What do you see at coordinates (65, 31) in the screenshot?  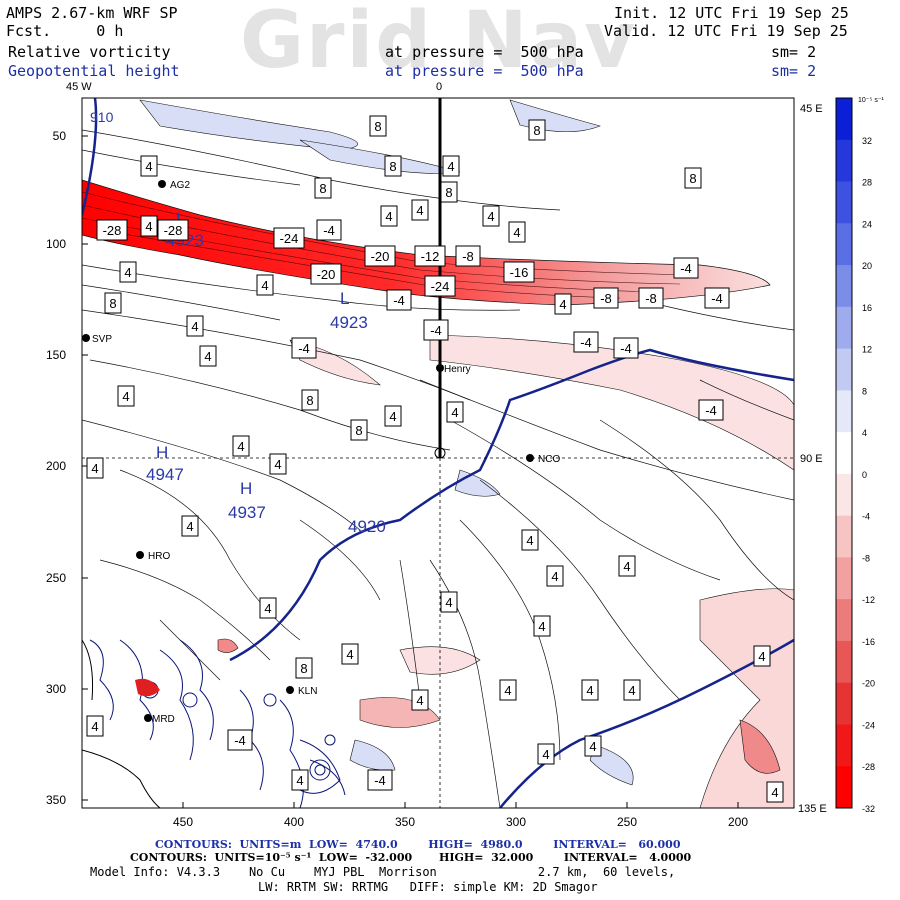 I see `forecast-hour: Fcst. 0 h` at bounding box center [65, 31].